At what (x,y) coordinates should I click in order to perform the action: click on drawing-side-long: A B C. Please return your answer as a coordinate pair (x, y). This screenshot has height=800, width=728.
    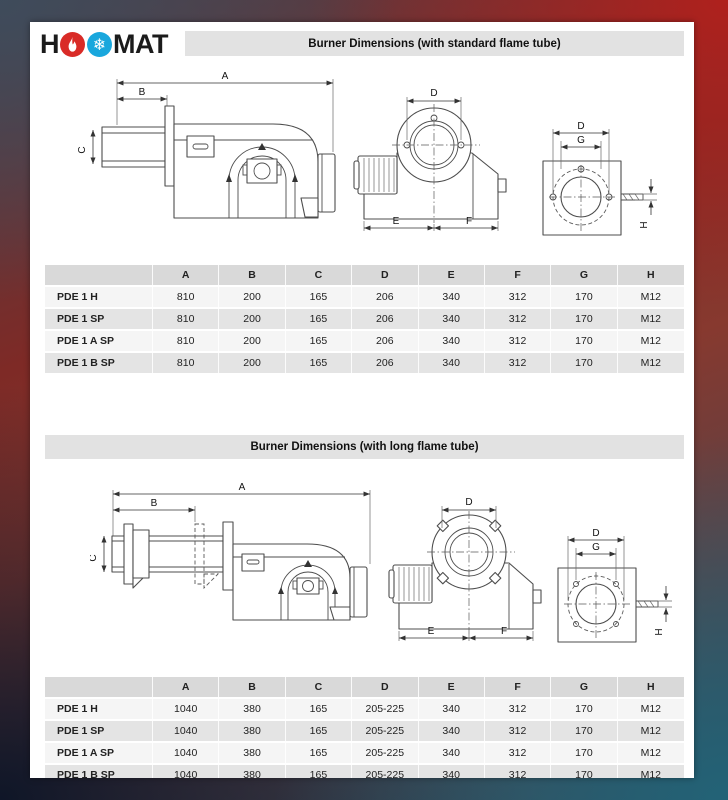
    Looking at the image, I should click on (230, 551).